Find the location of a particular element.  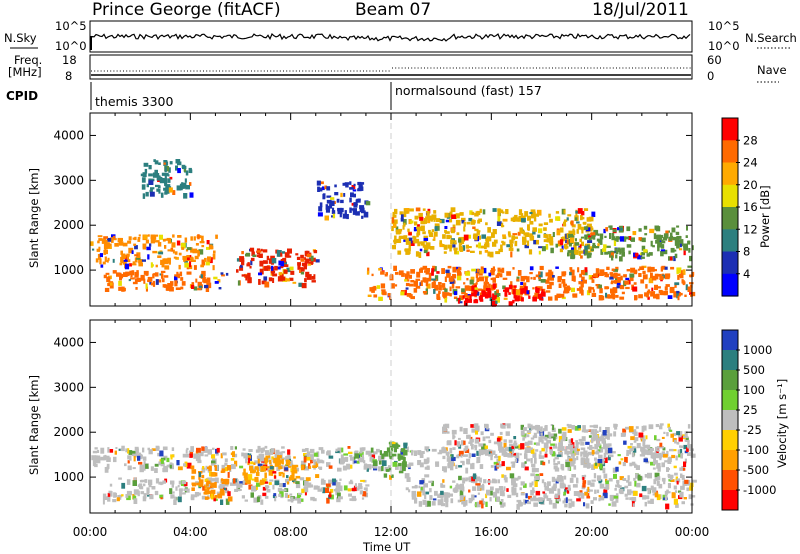

y-tick-label: 4000 is located at coordinates (68, 135).